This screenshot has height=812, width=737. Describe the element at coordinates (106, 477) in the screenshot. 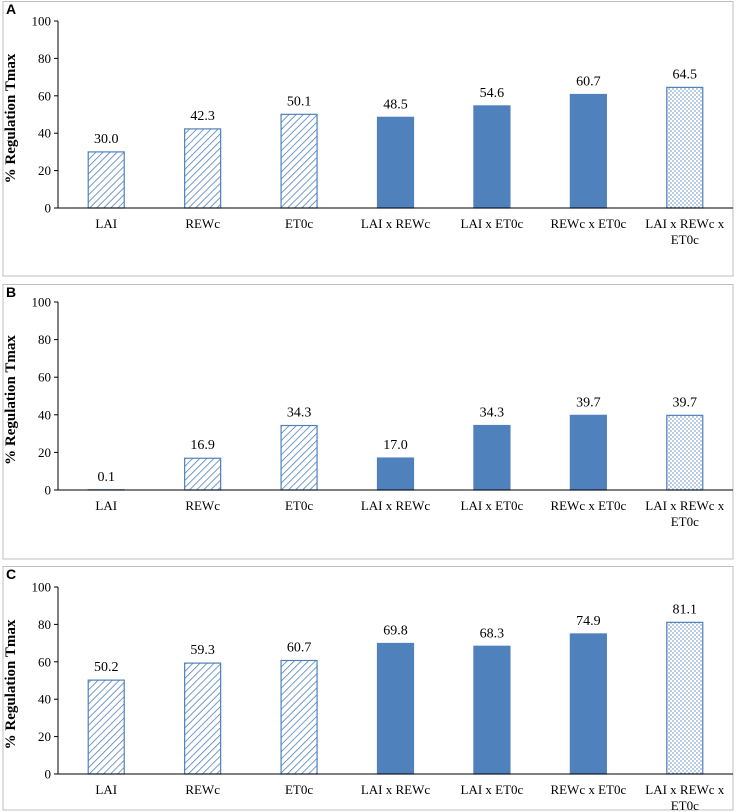

I see `data-label: 0.1` at that location.